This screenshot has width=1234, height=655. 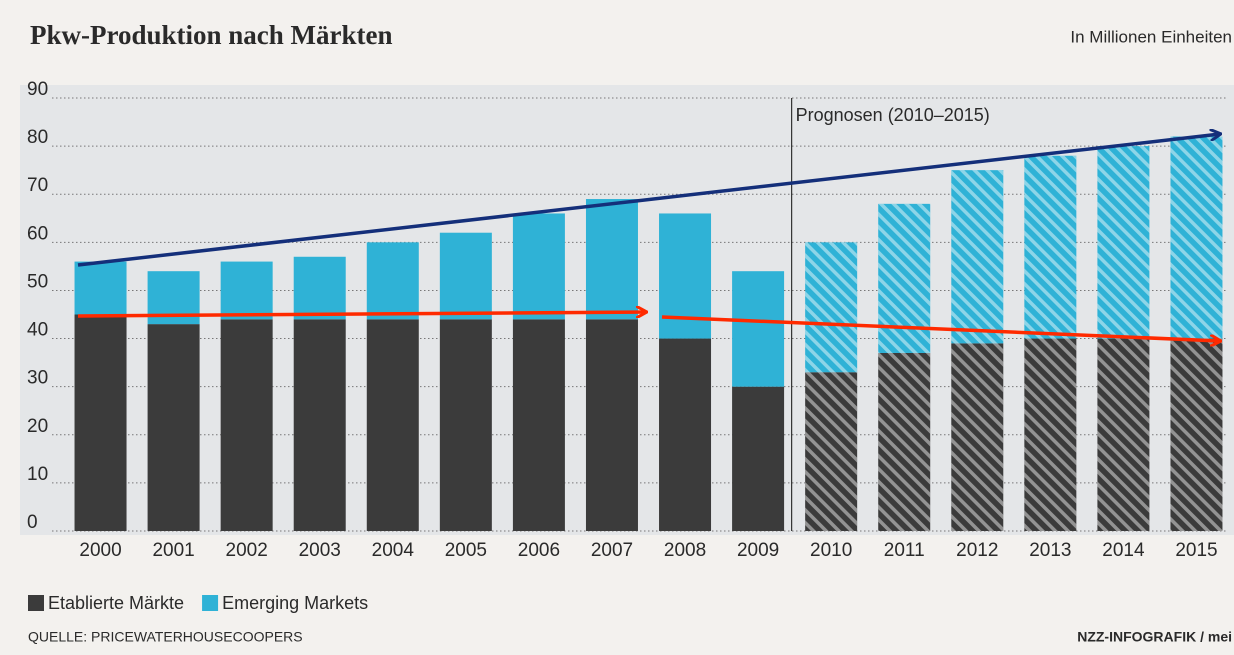 What do you see at coordinates (37, 378) in the screenshot?
I see `y-tick-label: 30` at bounding box center [37, 378].